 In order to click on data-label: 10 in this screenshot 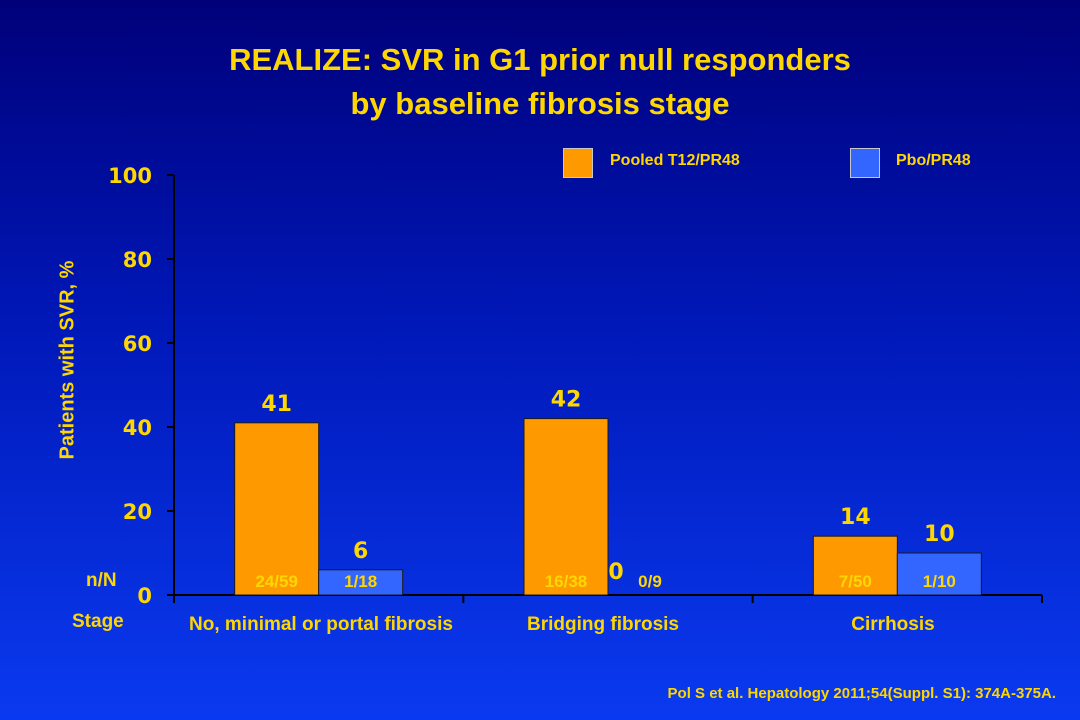, I will do `click(939, 534)`.